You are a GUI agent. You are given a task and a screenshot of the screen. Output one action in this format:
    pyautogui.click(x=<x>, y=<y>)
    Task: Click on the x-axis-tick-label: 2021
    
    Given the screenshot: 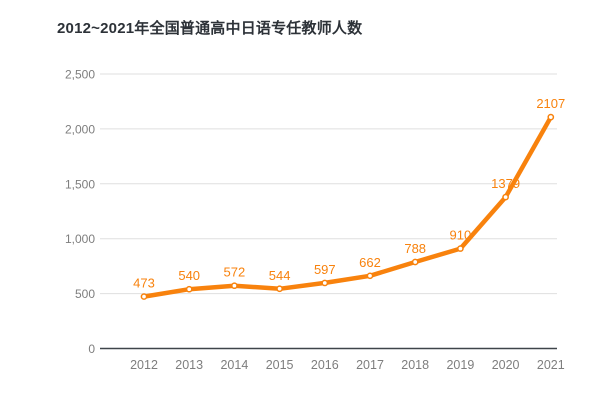 What is the action you would take?
    pyautogui.click(x=551, y=365)
    